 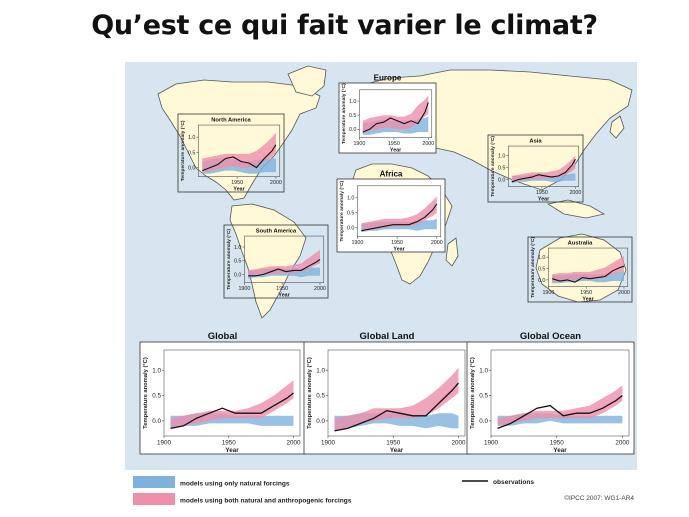 What do you see at coordinates (483, 396) in the screenshot?
I see `y-tick-label-global-ocean: 0.5` at bounding box center [483, 396].